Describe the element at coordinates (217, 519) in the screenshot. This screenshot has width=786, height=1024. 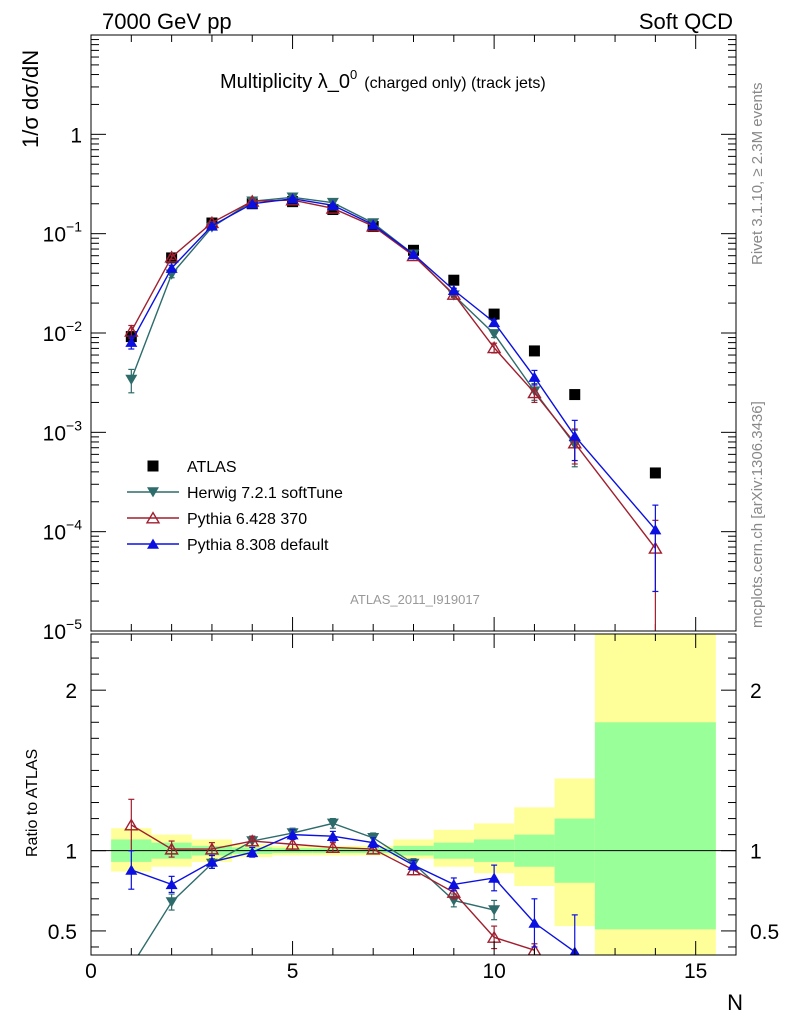
I see `legend-entry: Pythia 6.428 370` at that location.